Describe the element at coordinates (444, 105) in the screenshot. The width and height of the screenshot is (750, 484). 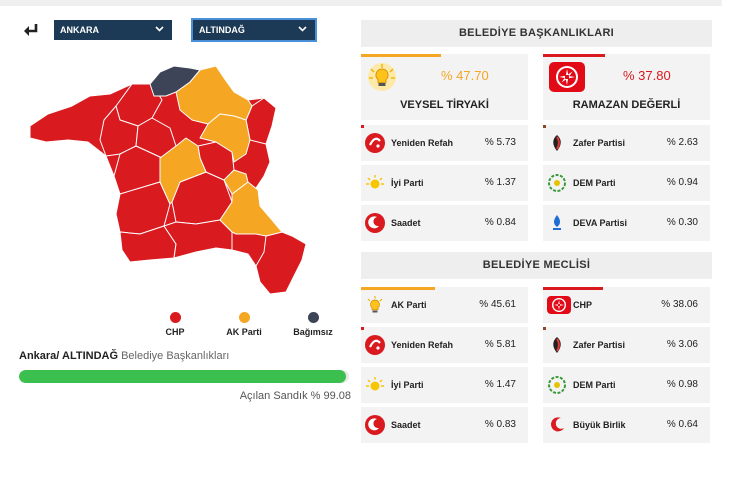
I see `candidate-name: VEYSEL TİRYAKİ` at that location.